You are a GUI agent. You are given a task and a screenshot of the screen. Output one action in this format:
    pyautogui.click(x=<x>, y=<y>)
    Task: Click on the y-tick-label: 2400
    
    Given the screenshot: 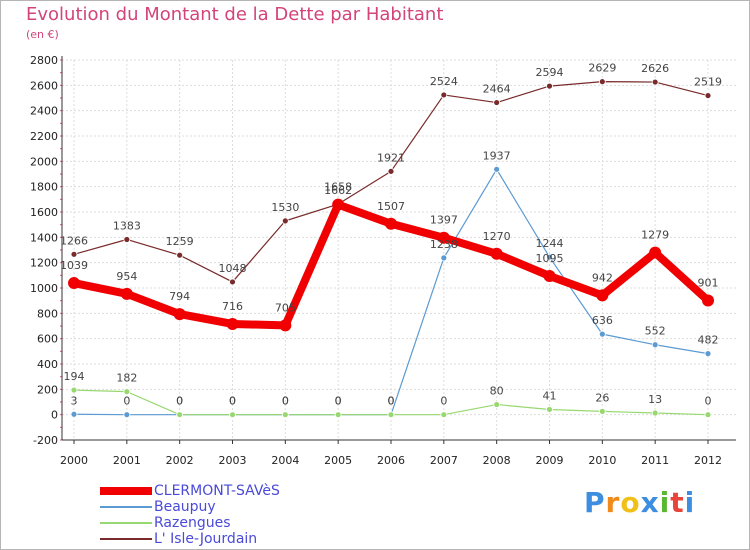 What is the action you would take?
    pyautogui.click(x=44, y=111)
    